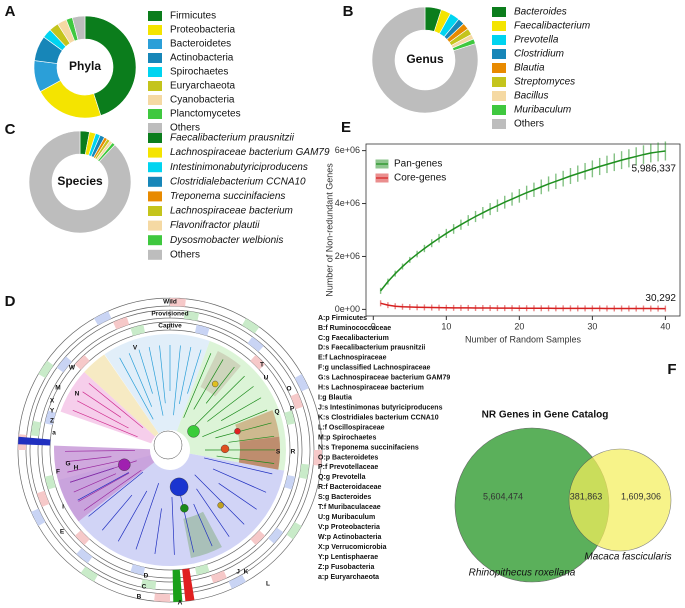  I want to click on x-tick-label: 40, so click(665, 326).